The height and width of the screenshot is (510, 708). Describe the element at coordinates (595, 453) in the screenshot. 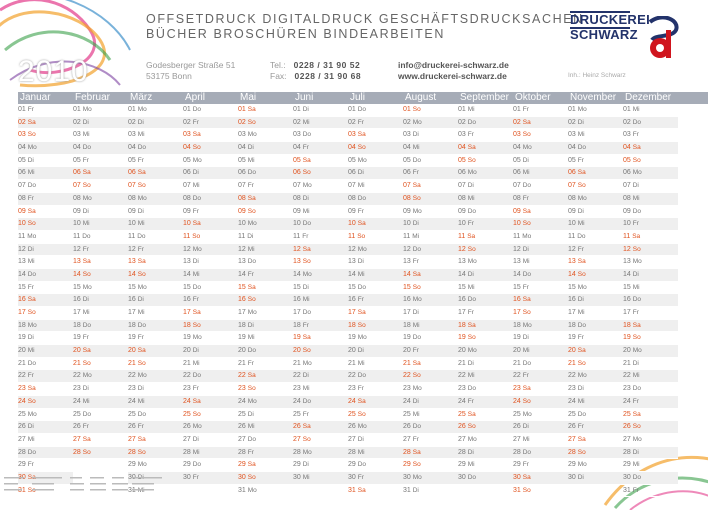

I see `day-cell: 28 So` at that location.